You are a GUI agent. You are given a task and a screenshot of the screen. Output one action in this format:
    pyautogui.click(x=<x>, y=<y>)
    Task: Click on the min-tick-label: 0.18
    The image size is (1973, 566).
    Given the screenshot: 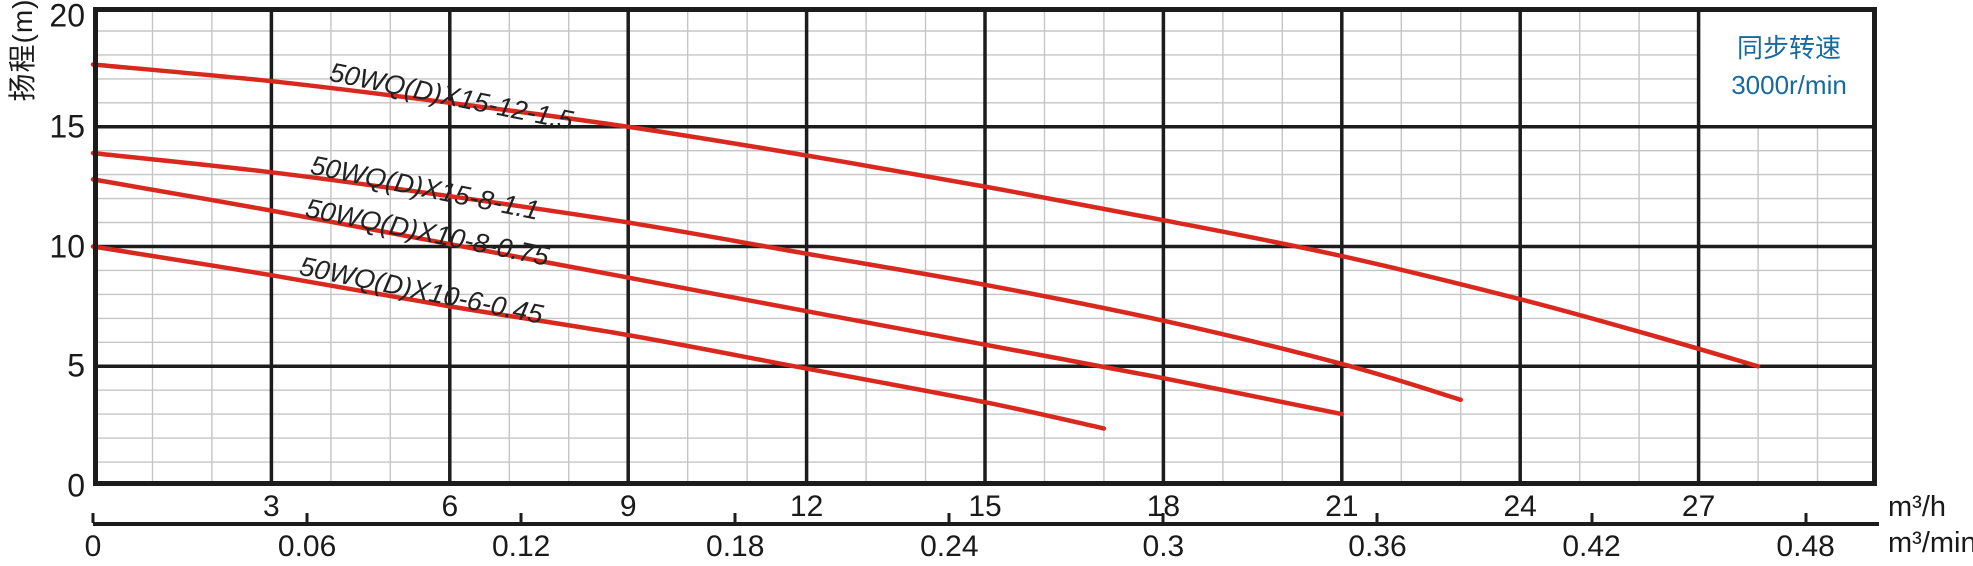 What is the action you would take?
    pyautogui.click(x=735, y=546)
    